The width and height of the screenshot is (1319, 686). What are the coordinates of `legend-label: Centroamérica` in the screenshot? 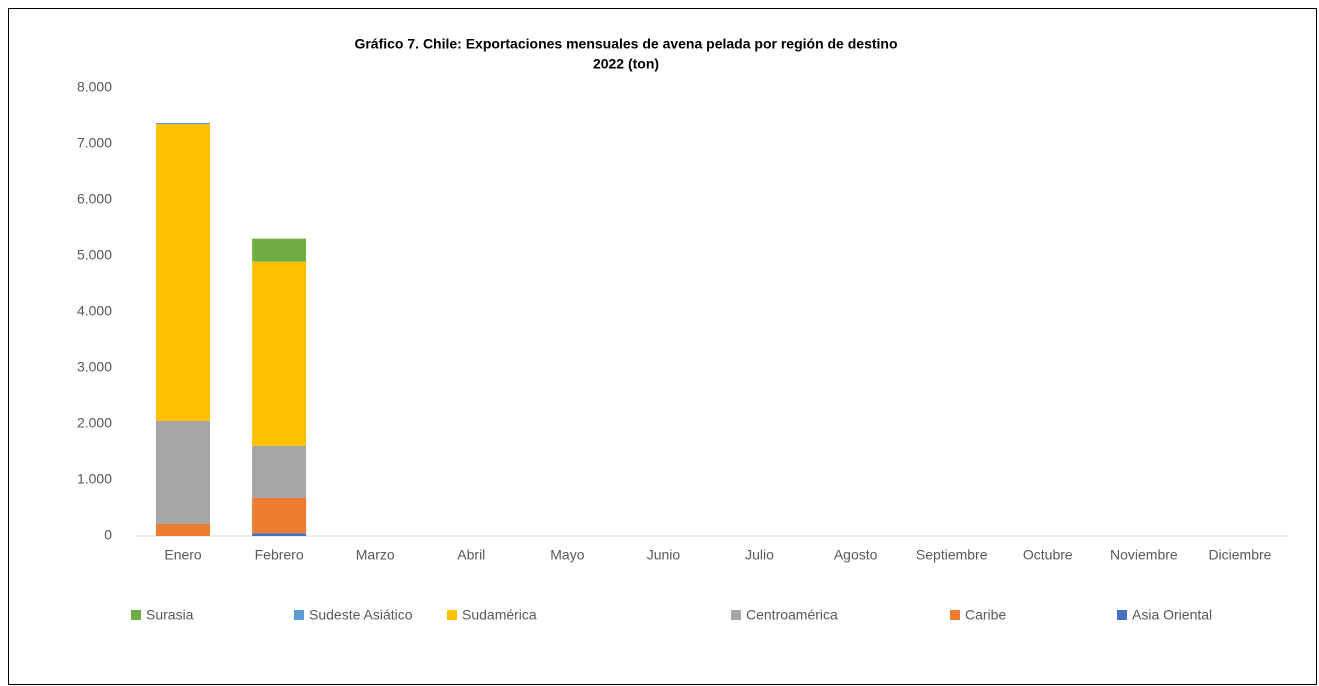 It's located at (792, 615).